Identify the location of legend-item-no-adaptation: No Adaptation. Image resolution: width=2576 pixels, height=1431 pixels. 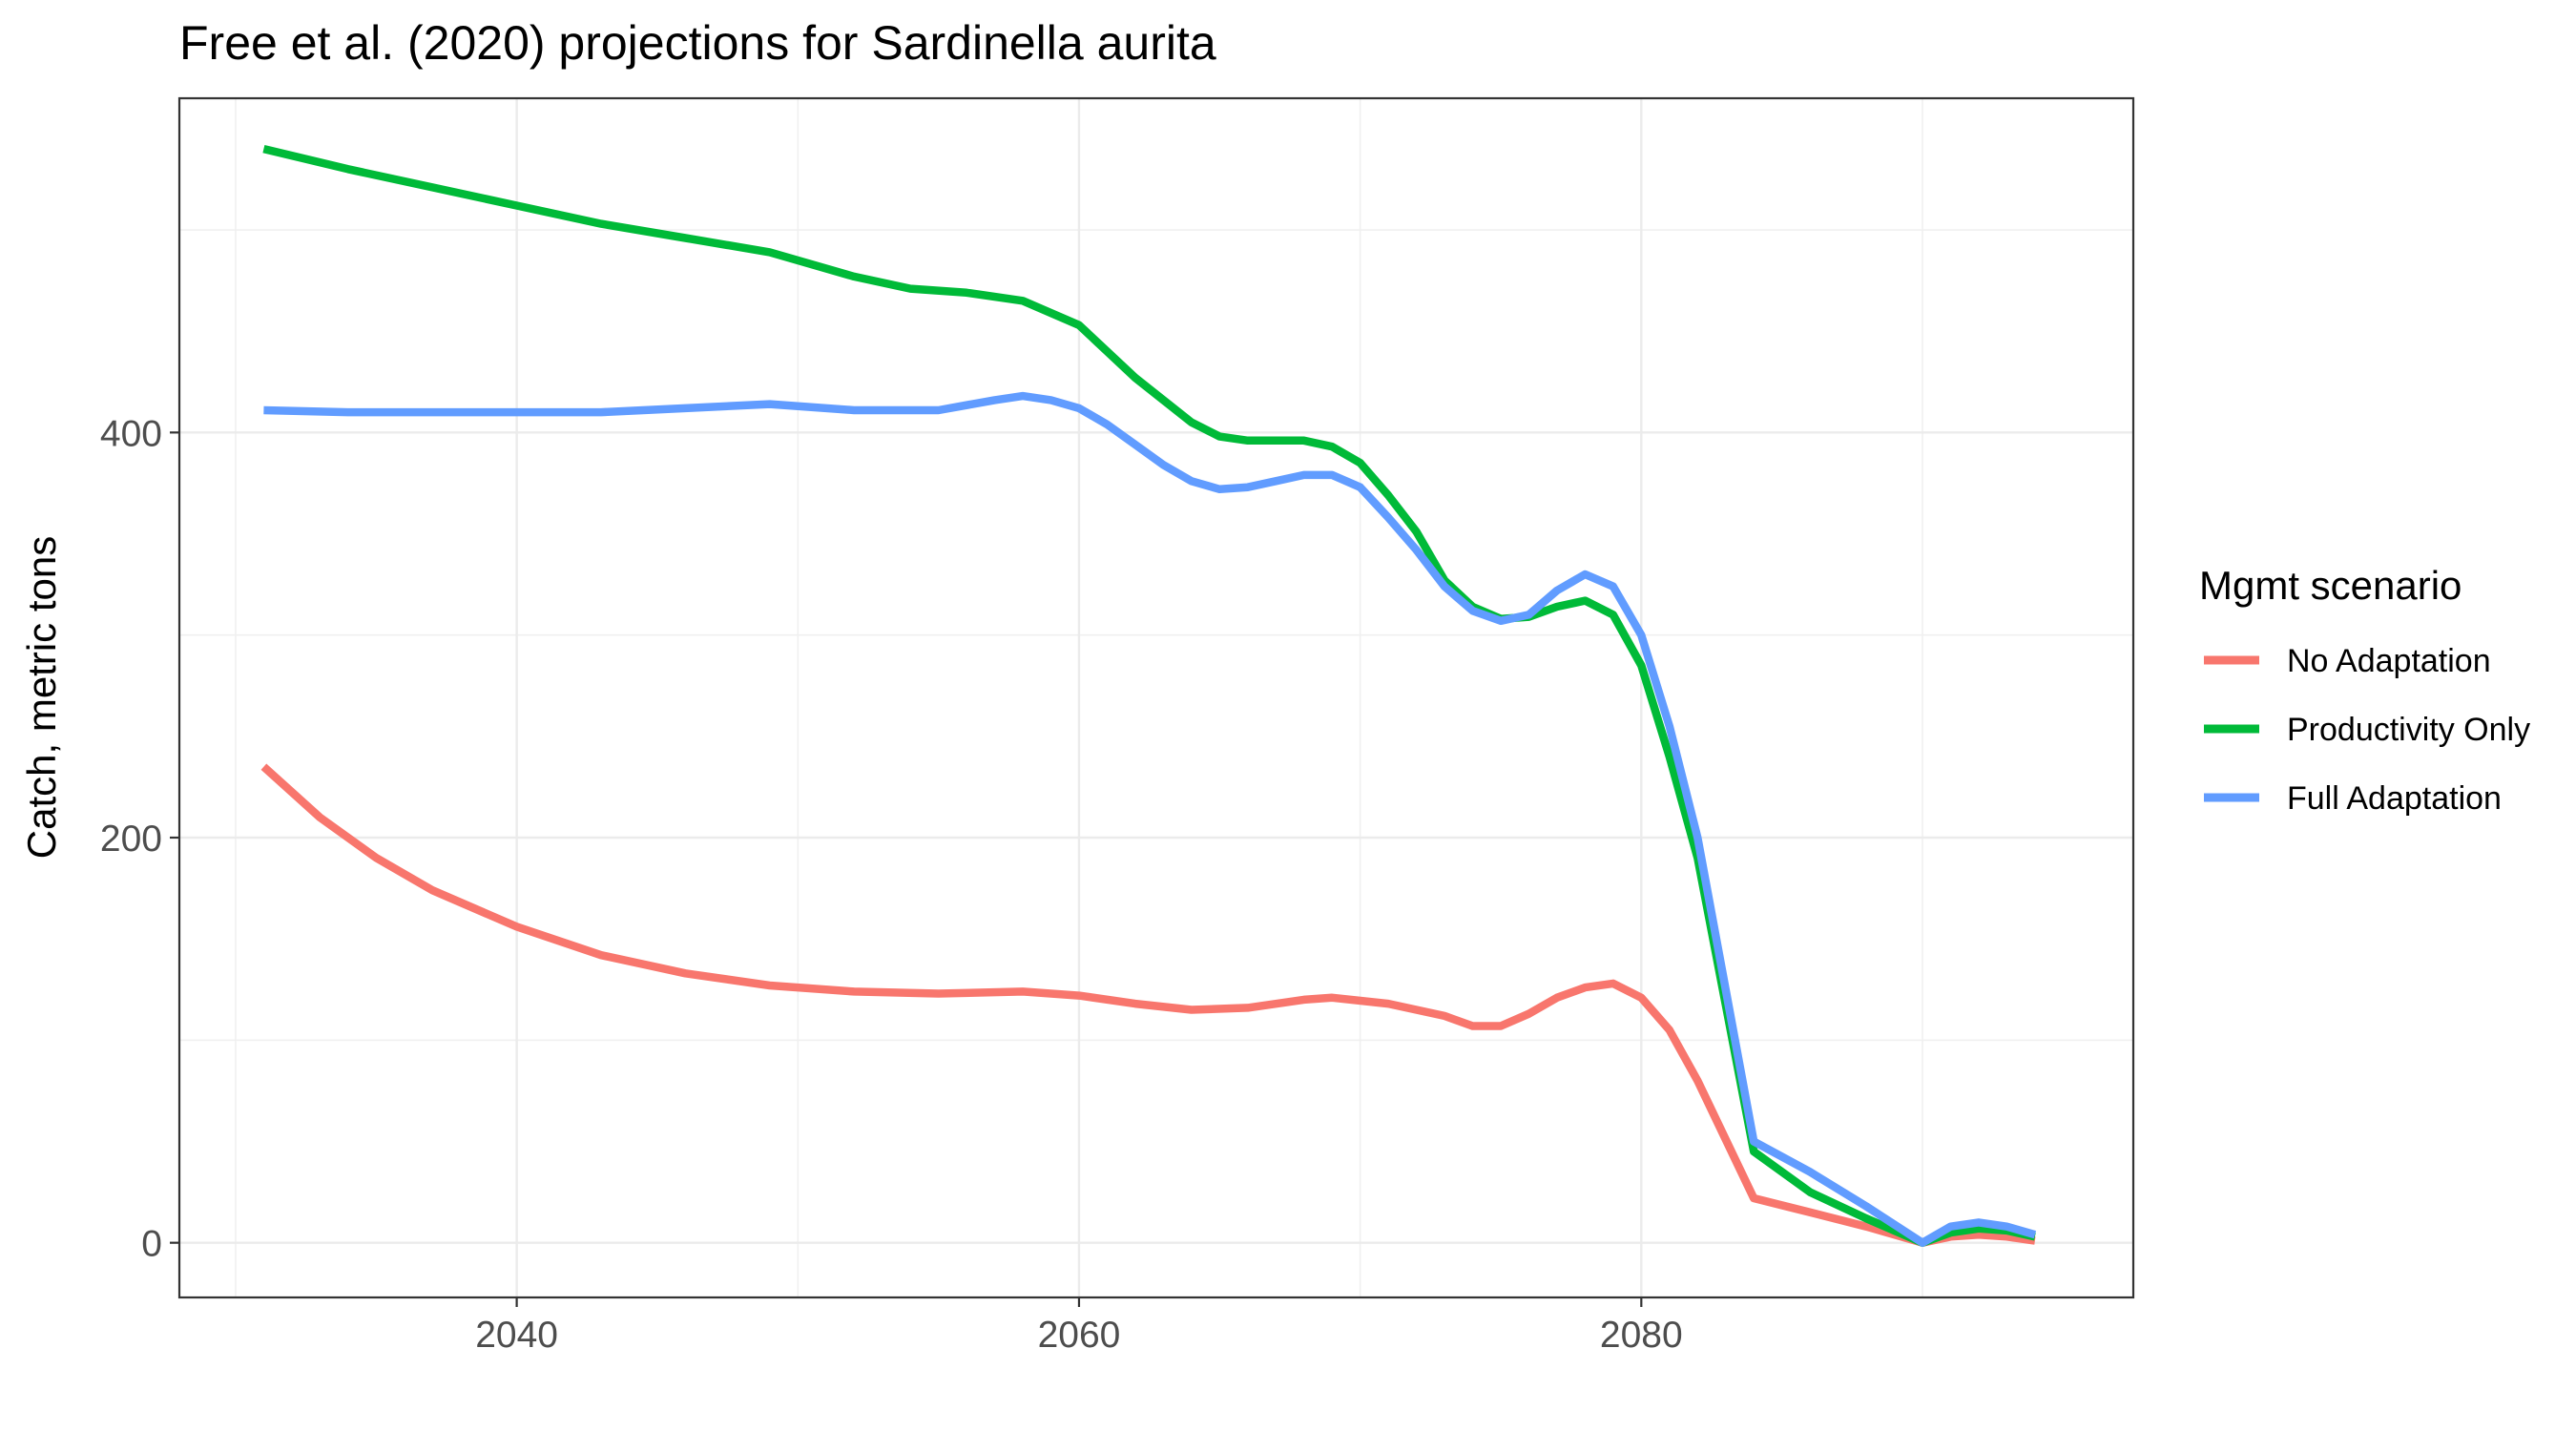
(2347, 661).